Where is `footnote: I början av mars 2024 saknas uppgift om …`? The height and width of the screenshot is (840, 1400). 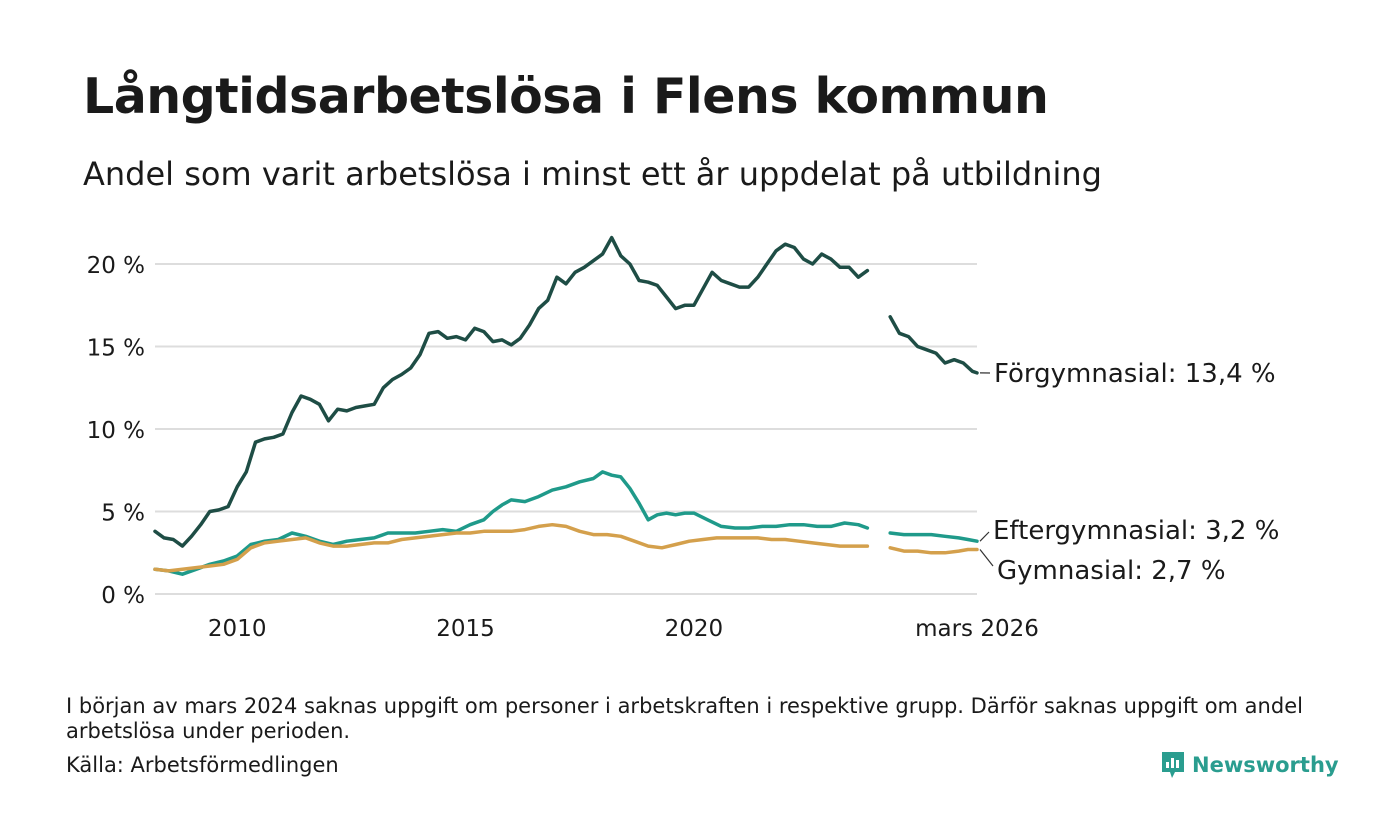 footnote: I början av mars 2024 saknas uppgift om … is located at coordinates (684, 718).